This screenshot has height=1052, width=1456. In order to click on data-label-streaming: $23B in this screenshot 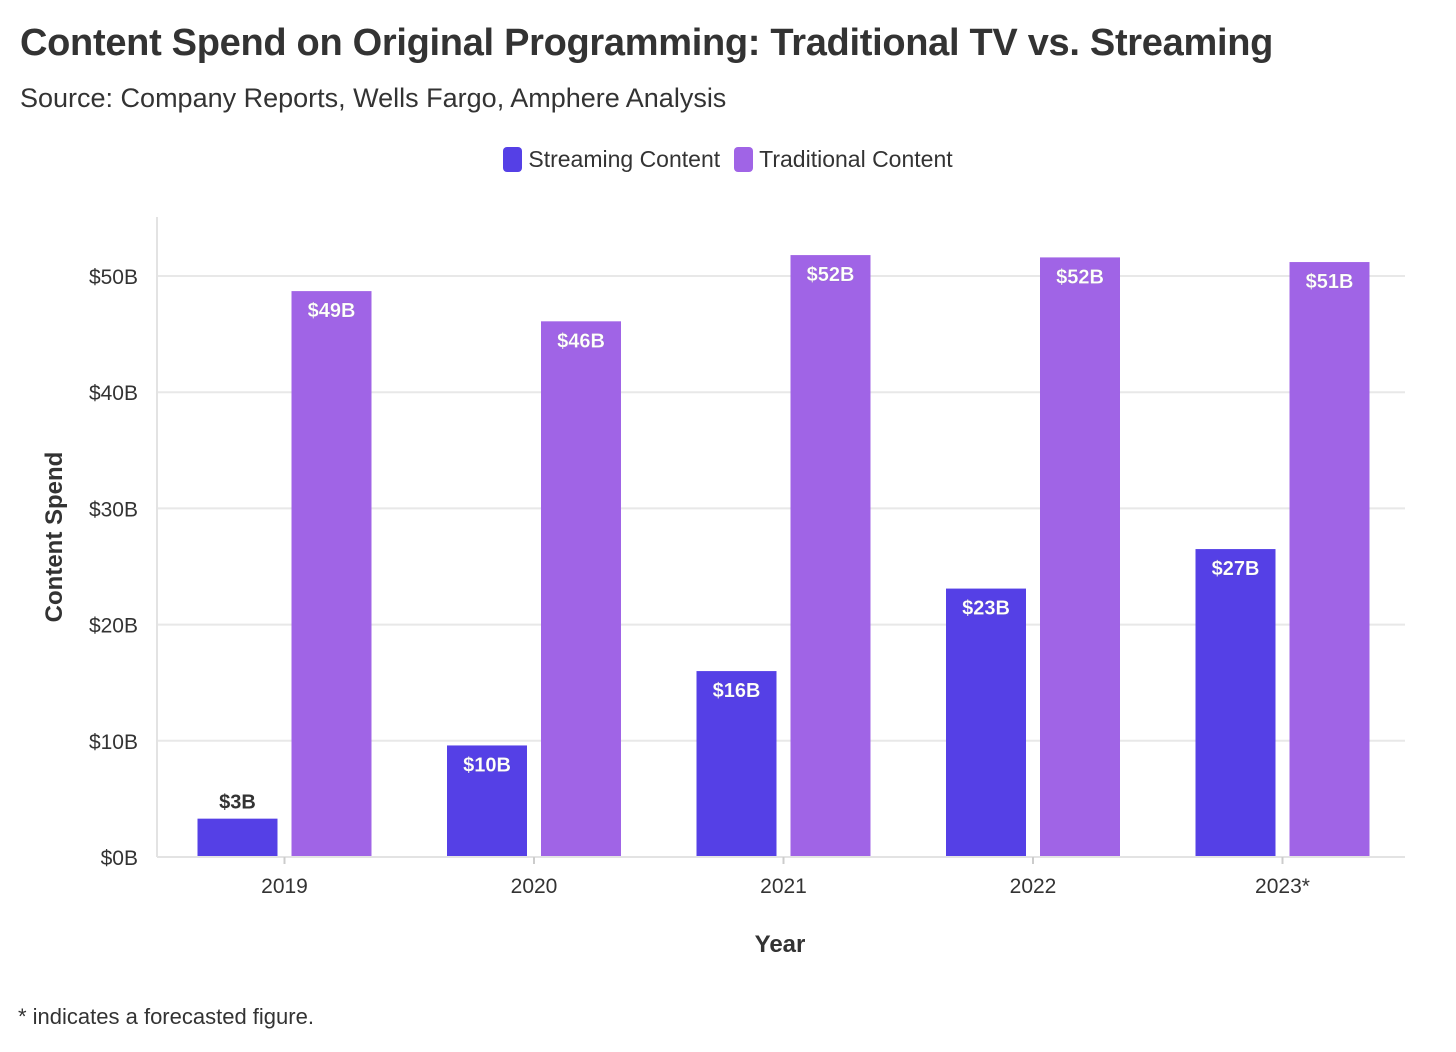, I will do `click(986, 609)`.